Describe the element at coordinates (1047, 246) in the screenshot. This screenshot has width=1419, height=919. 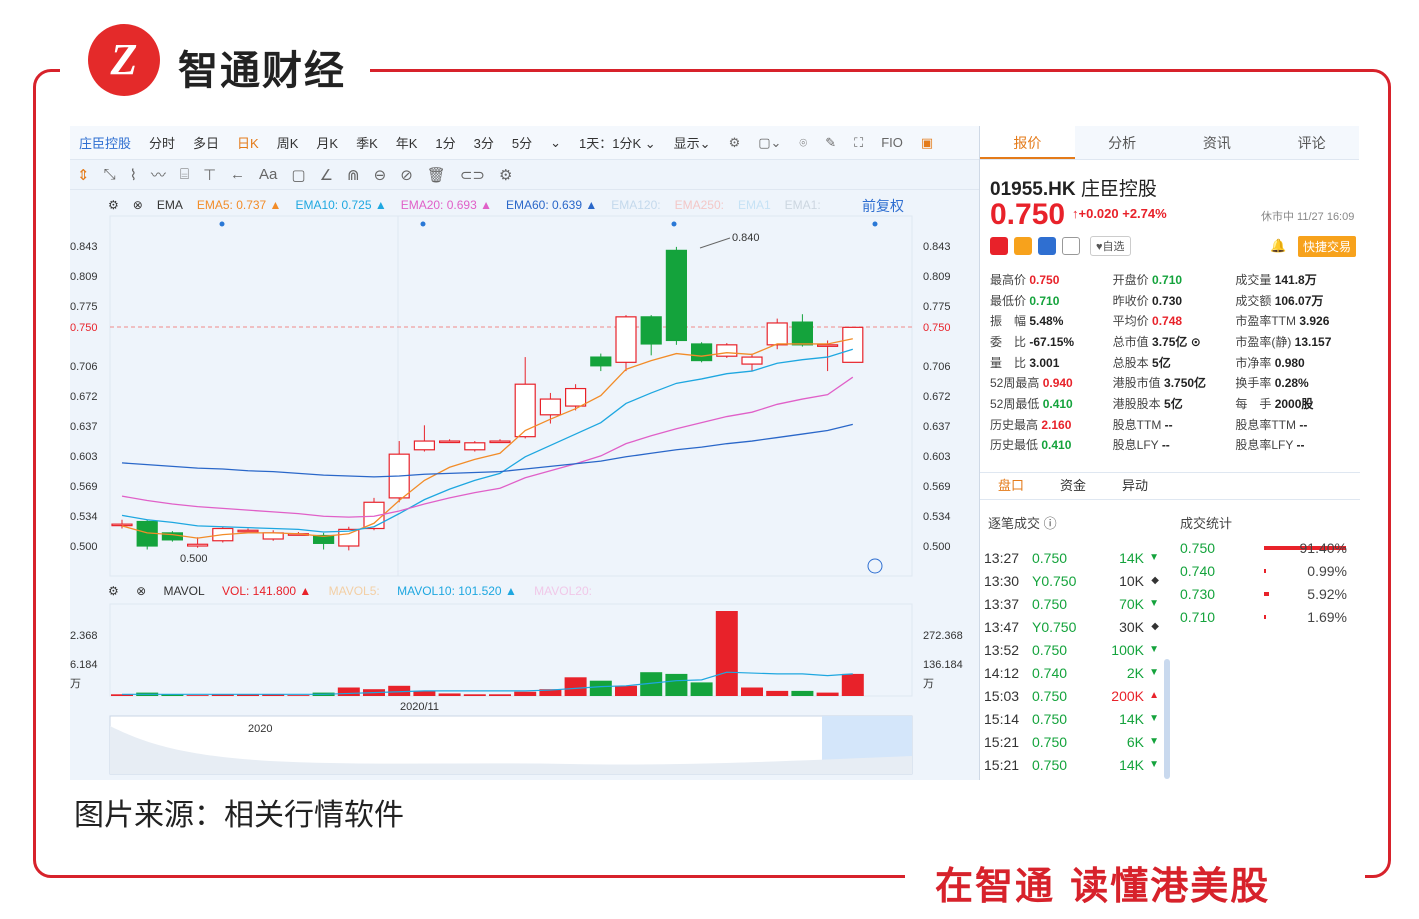
I see `tag-icon` at that location.